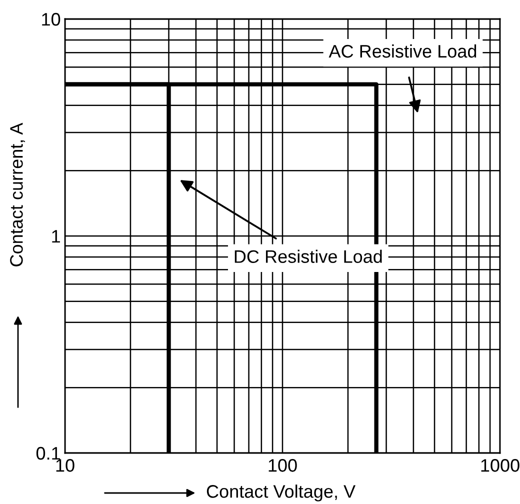 The image size is (520, 504). Describe the element at coordinates (48, 453) in the screenshot. I see `y-tick-label: 0.1` at that location.